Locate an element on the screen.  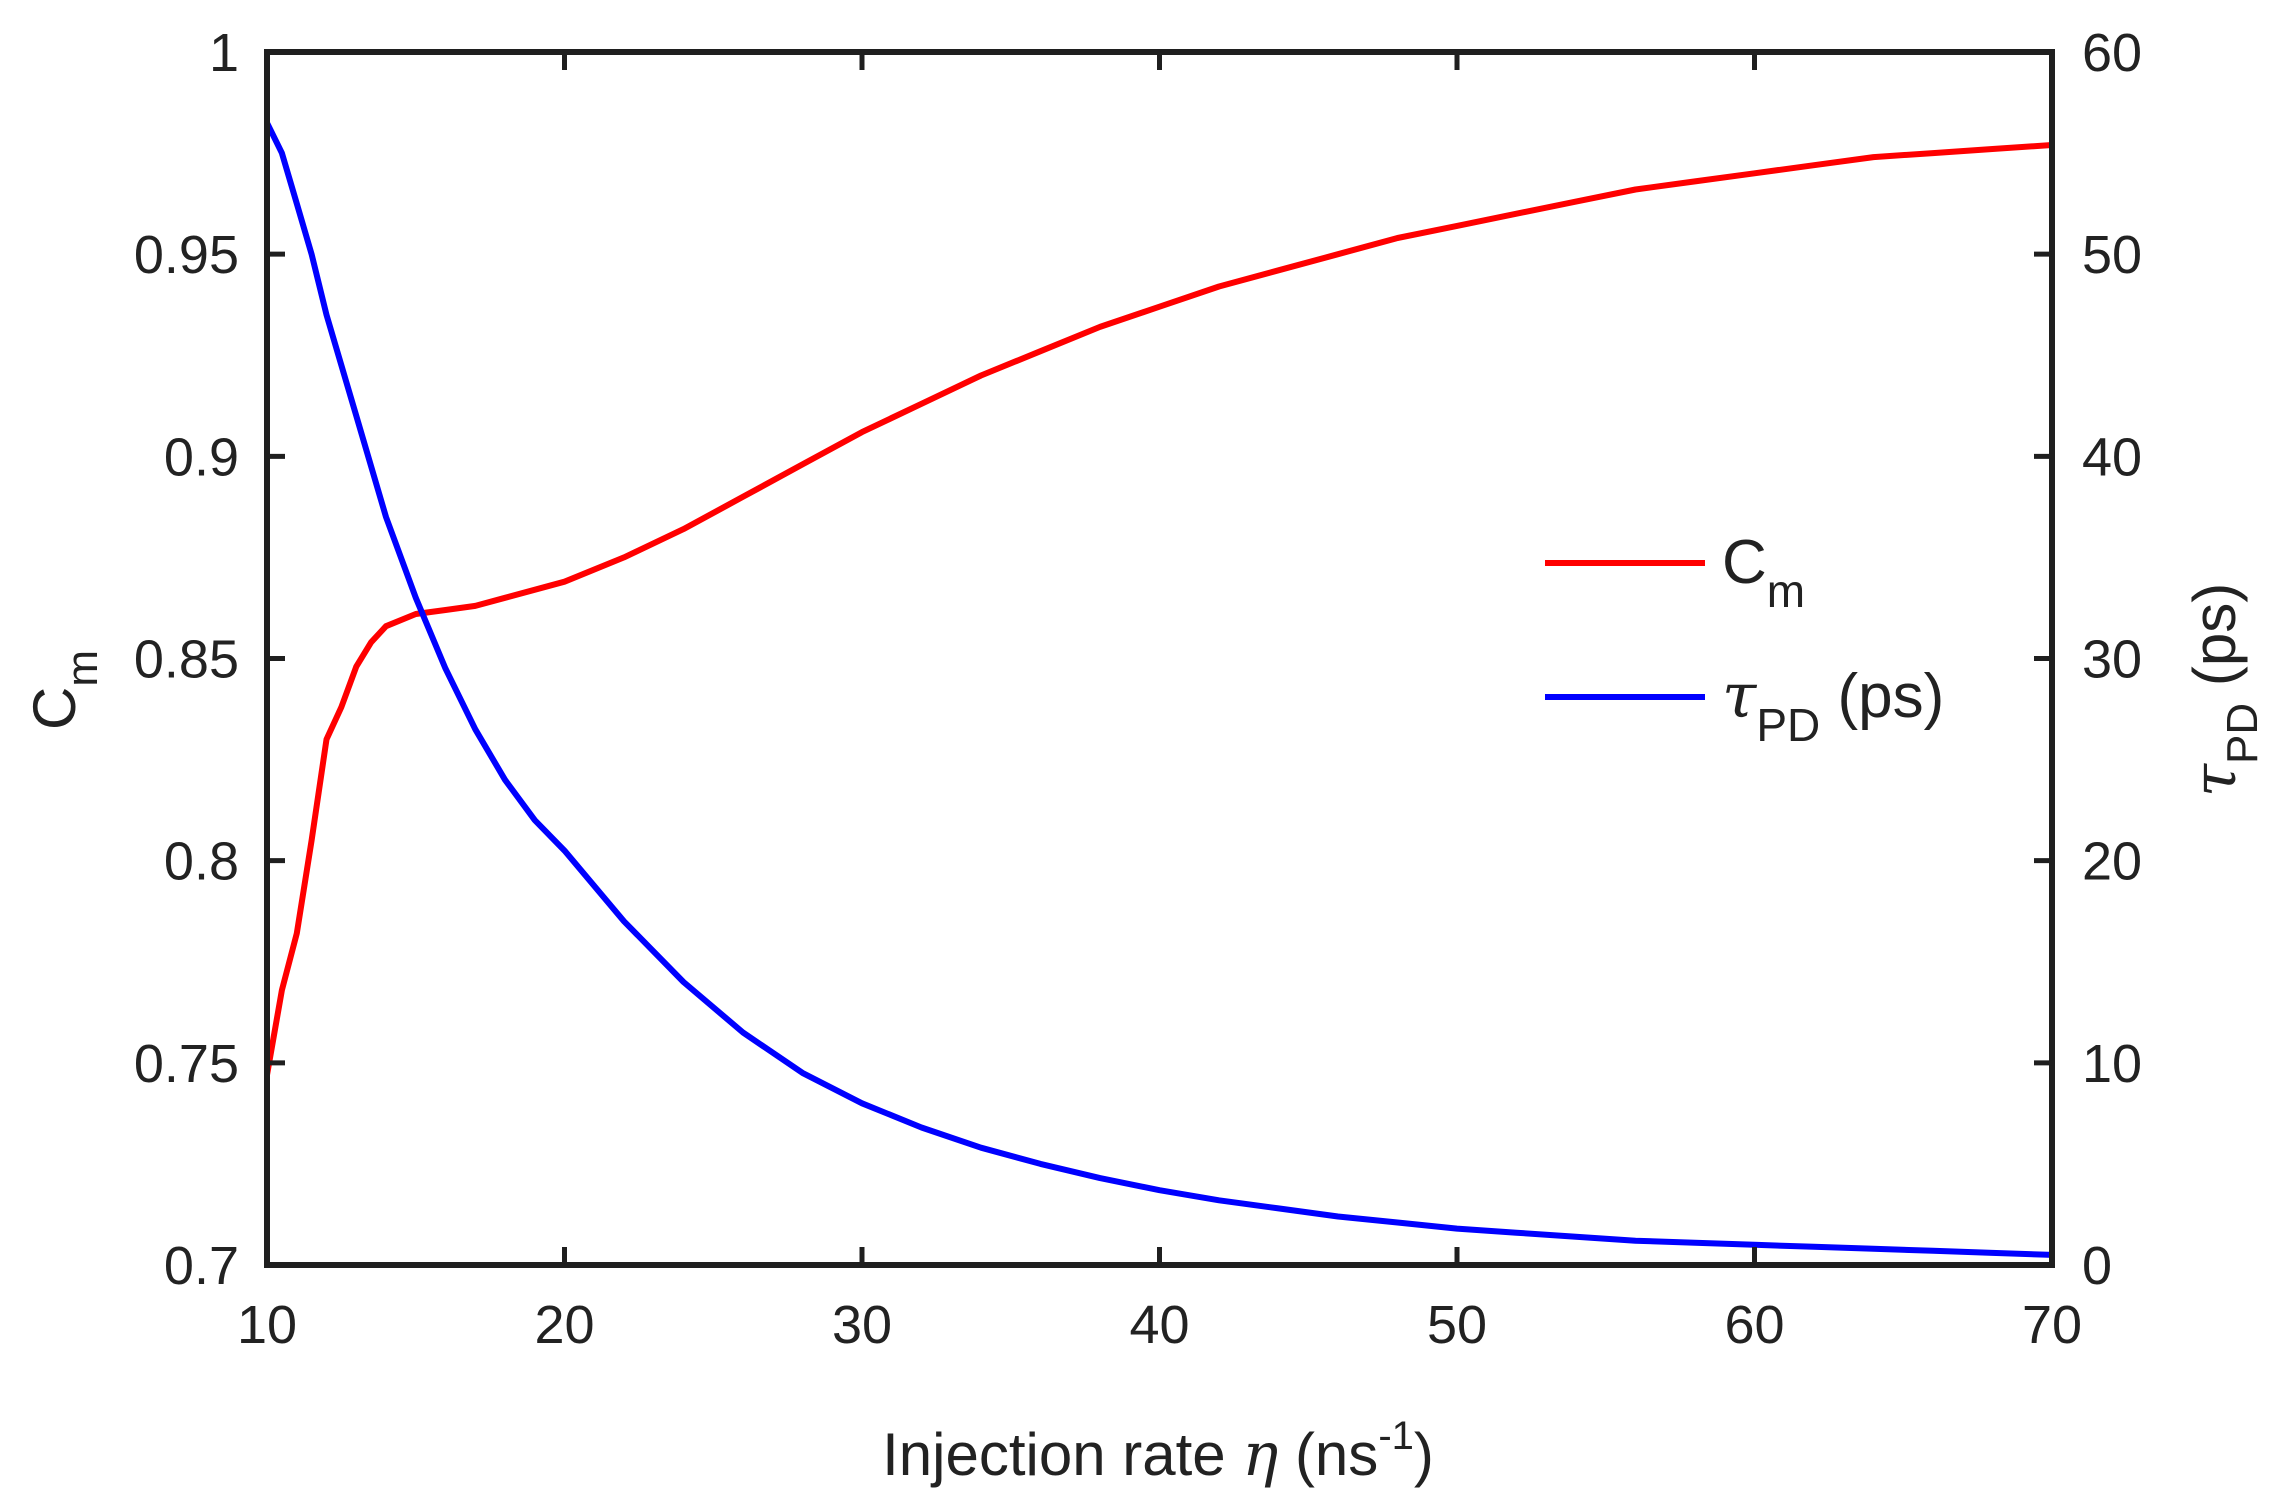
left-tick-label: 0.9 is located at coordinates (201, 457).